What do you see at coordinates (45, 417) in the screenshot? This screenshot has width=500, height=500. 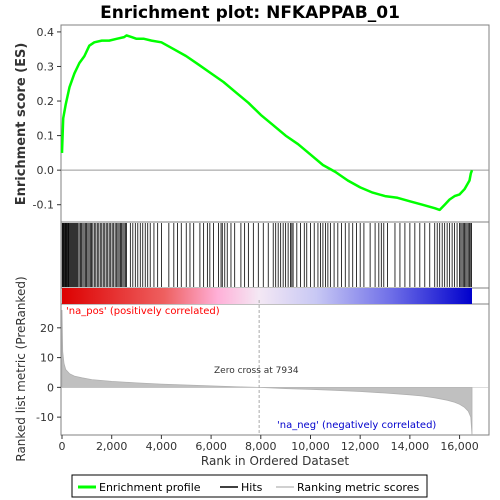 I see `metric-y-tick-label: -10` at bounding box center [45, 417].